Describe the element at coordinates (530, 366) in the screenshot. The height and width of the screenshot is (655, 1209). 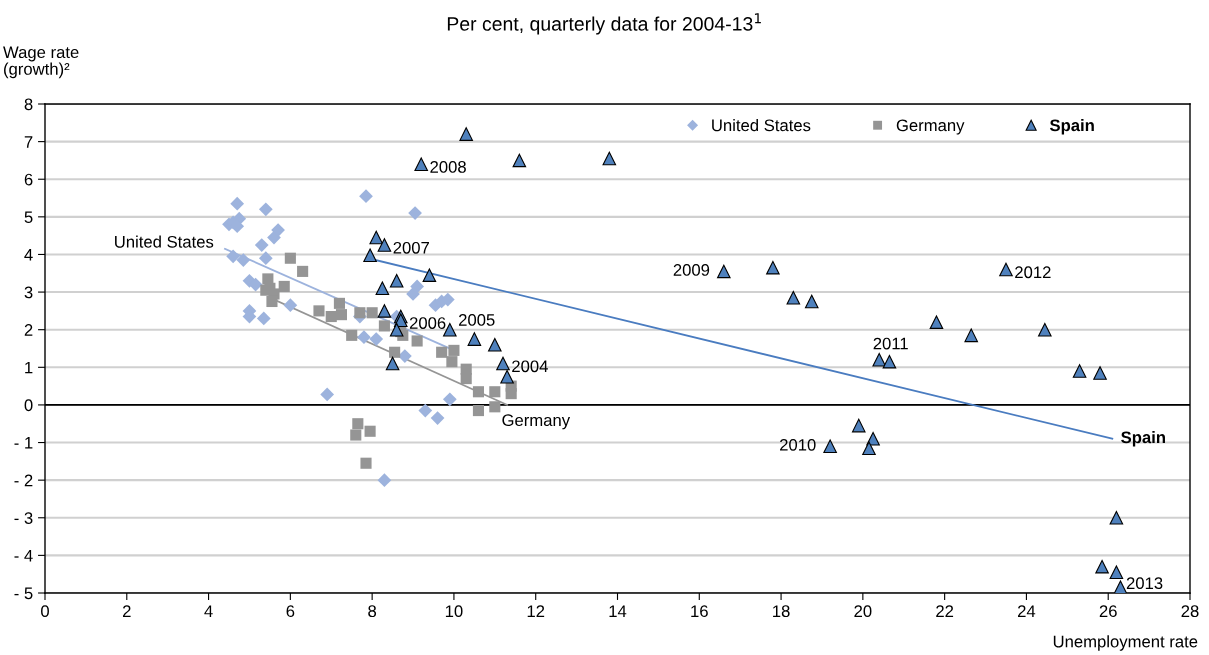
I see `annotation: 2004` at that location.